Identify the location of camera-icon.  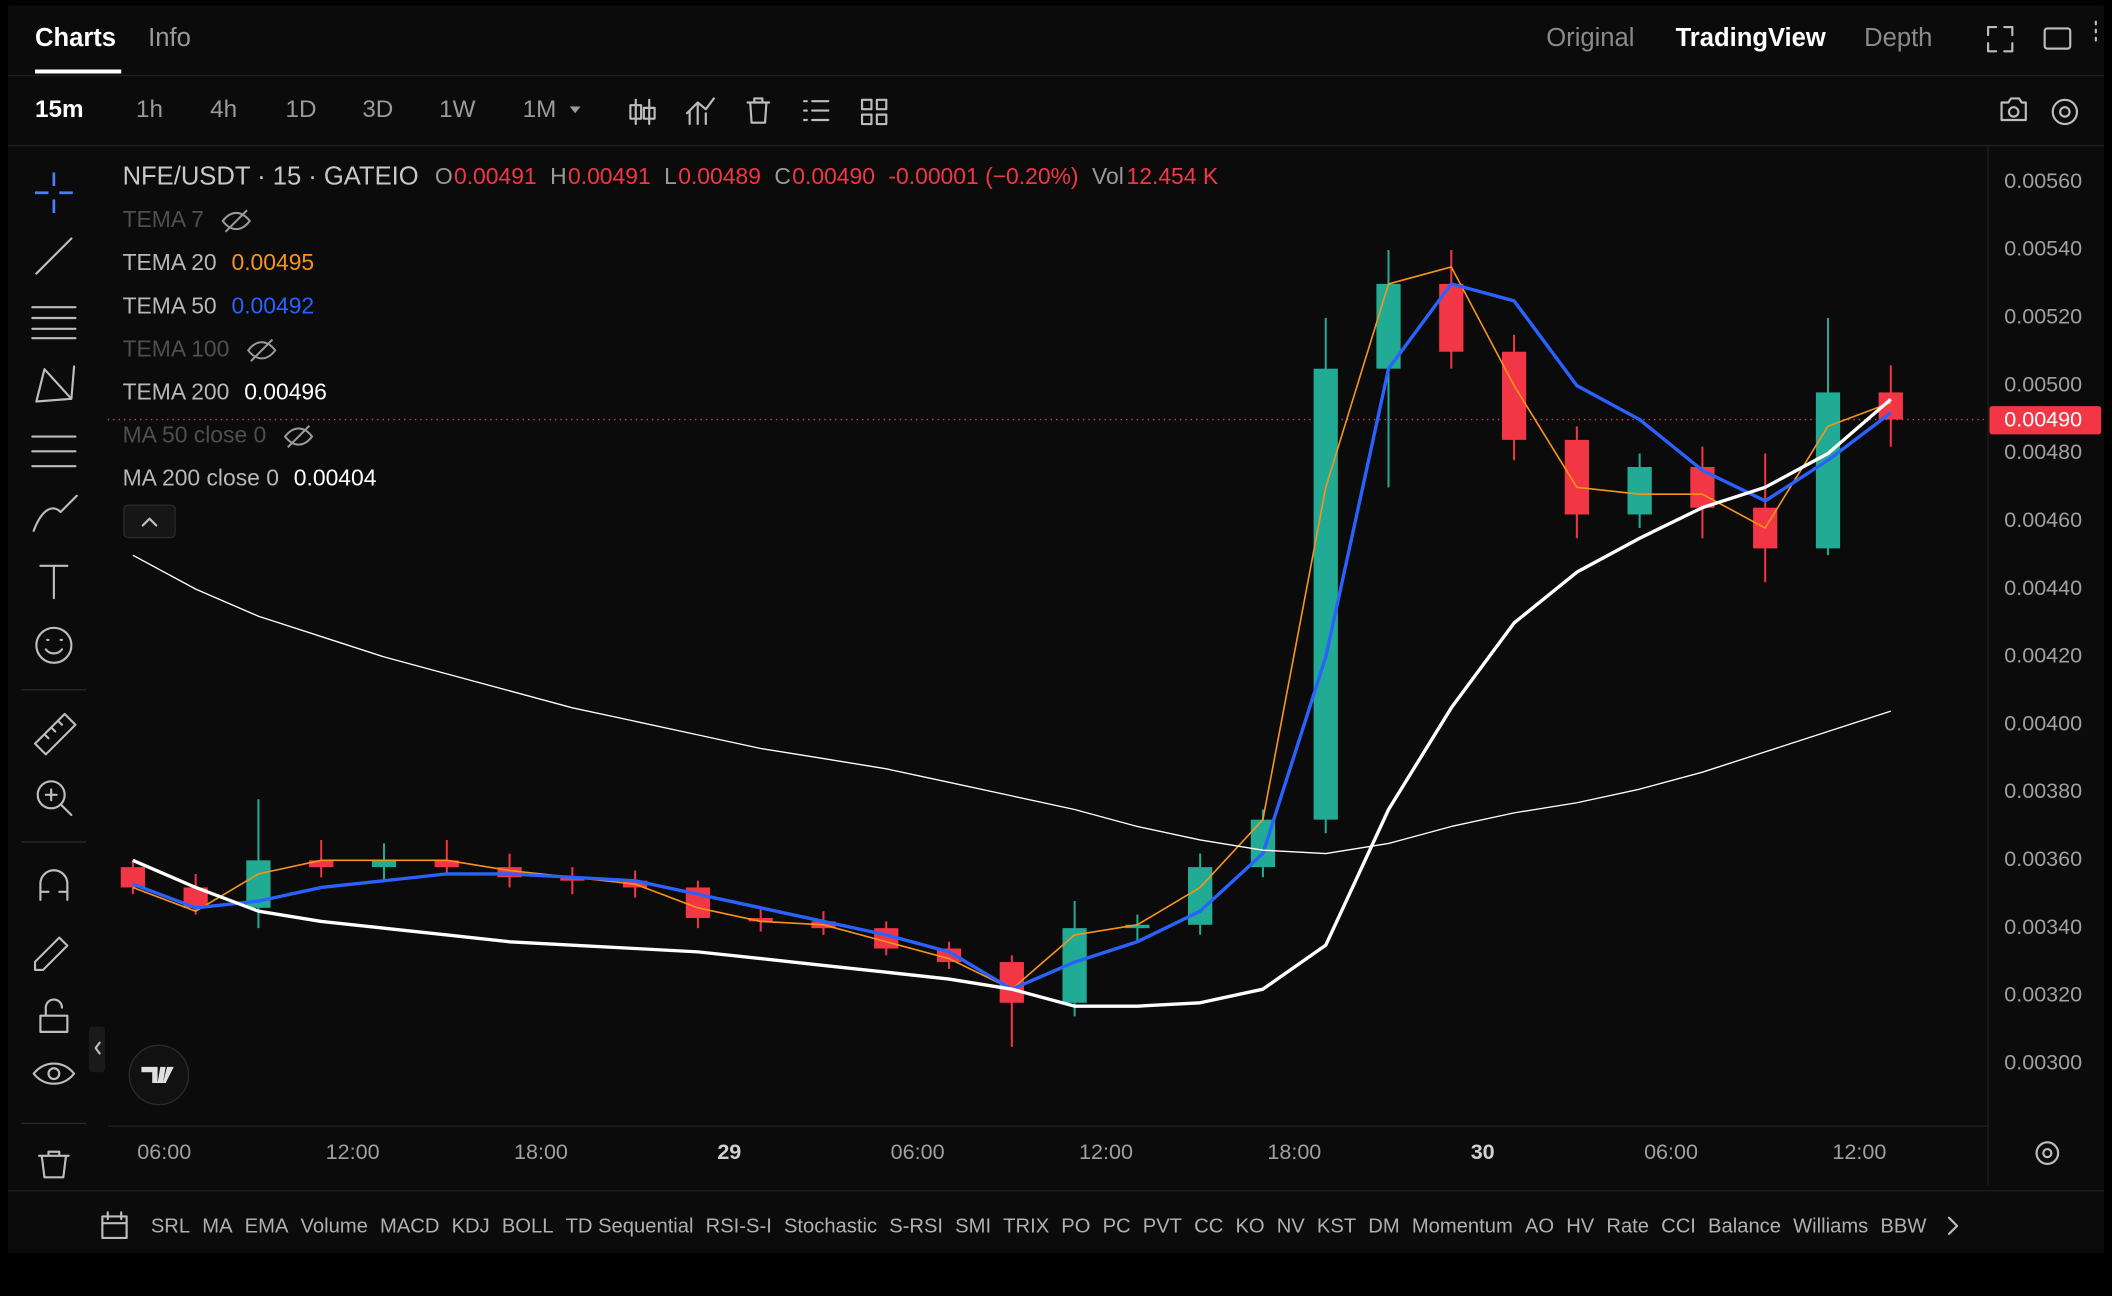
(2013, 109).